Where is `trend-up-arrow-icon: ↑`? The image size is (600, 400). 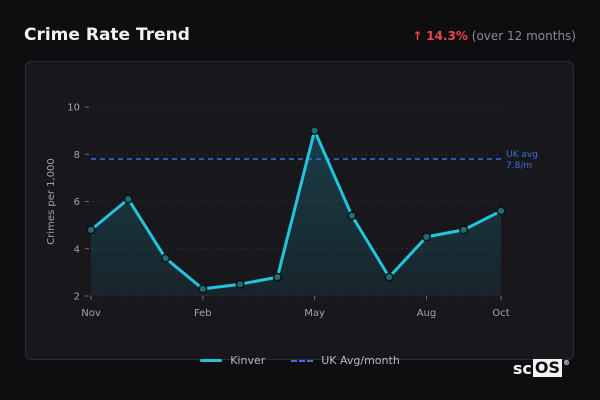
trend-up-arrow-icon: ↑ is located at coordinates (417, 36).